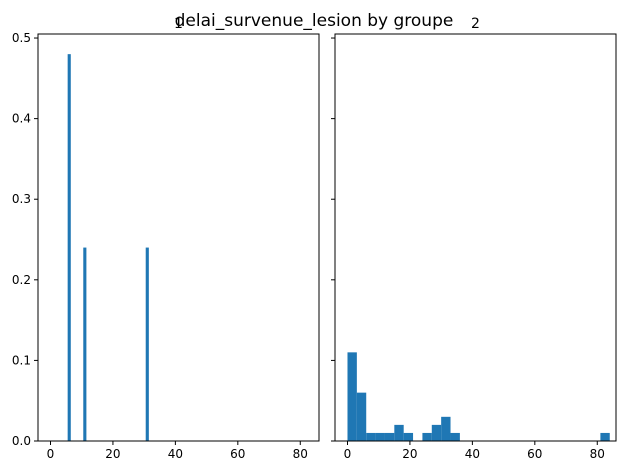  What do you see at coordinates (472, 454) in the screenshot?
I see `x-tick-label-2-40: 40` at bounding box center [472, 454].